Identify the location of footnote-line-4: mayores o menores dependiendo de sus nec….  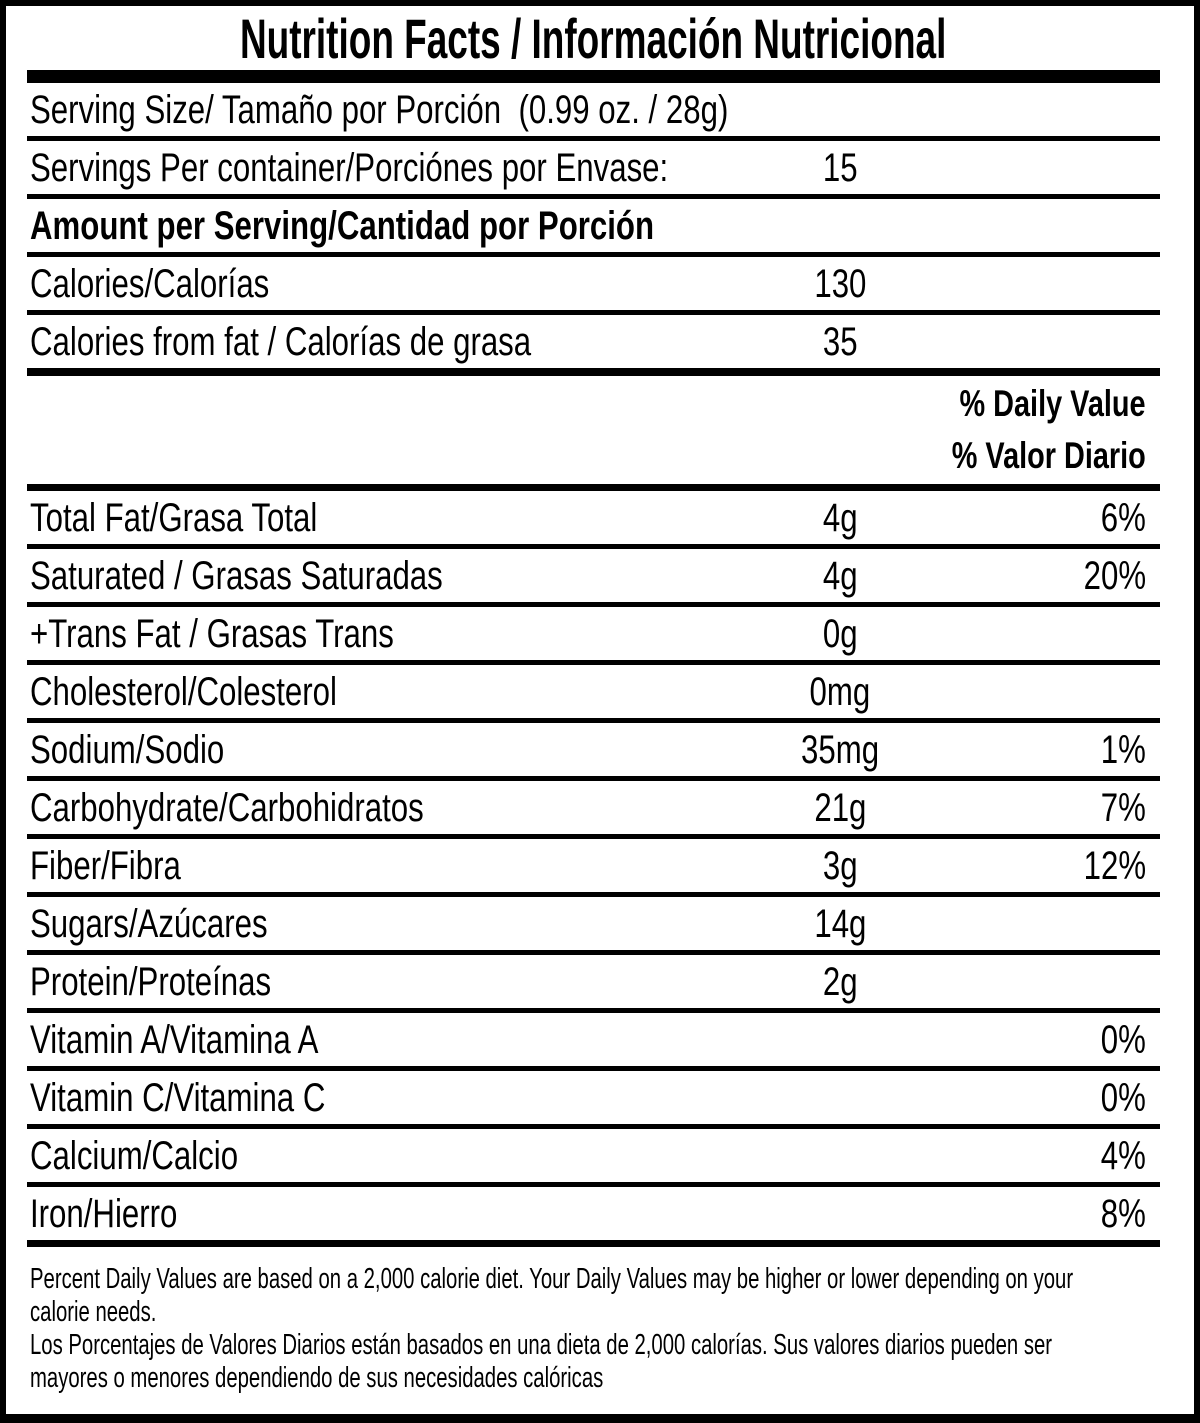
(317, 1378).